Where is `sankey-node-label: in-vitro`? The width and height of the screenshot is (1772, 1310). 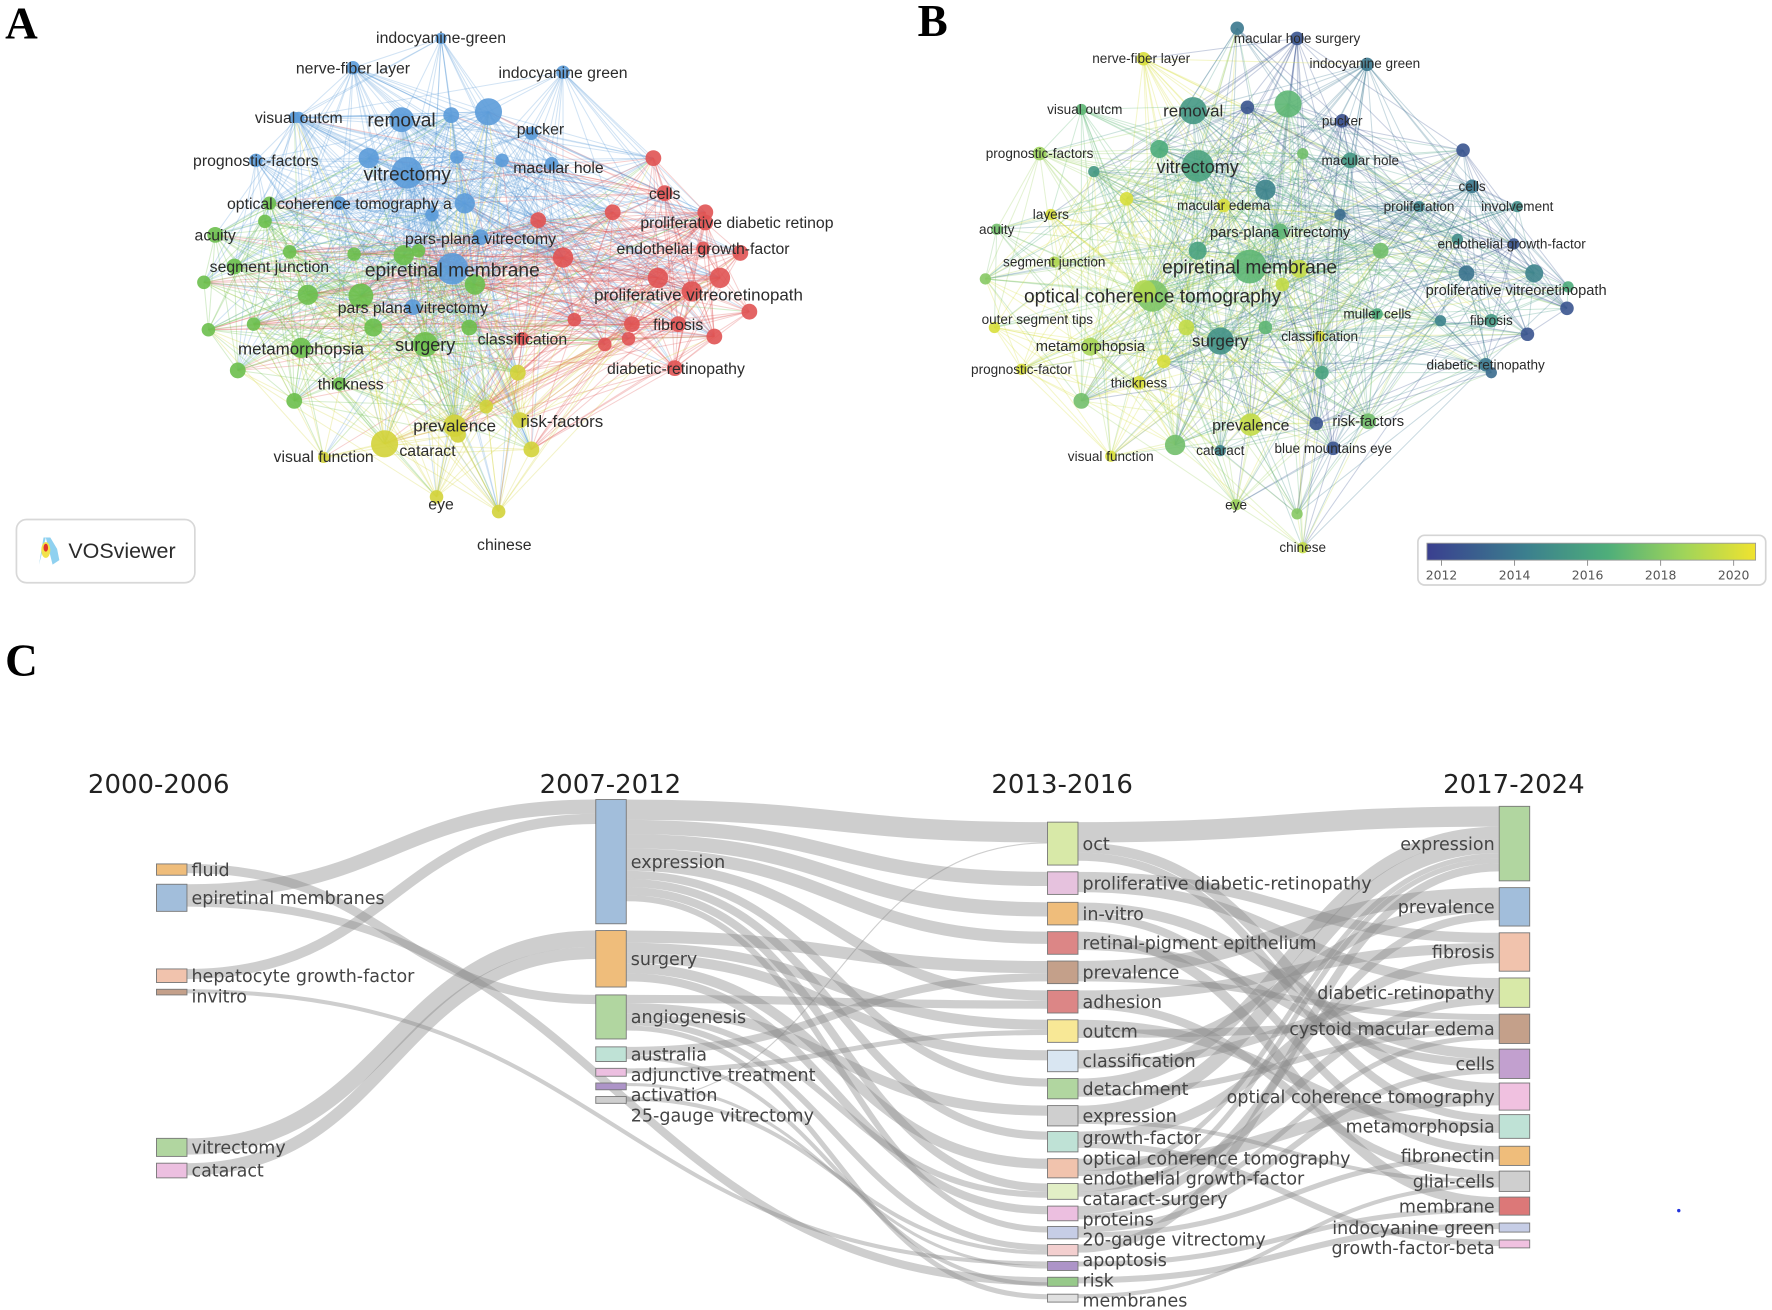 sankey-node-label: in-vitro is located at coordinates (1113, 915).